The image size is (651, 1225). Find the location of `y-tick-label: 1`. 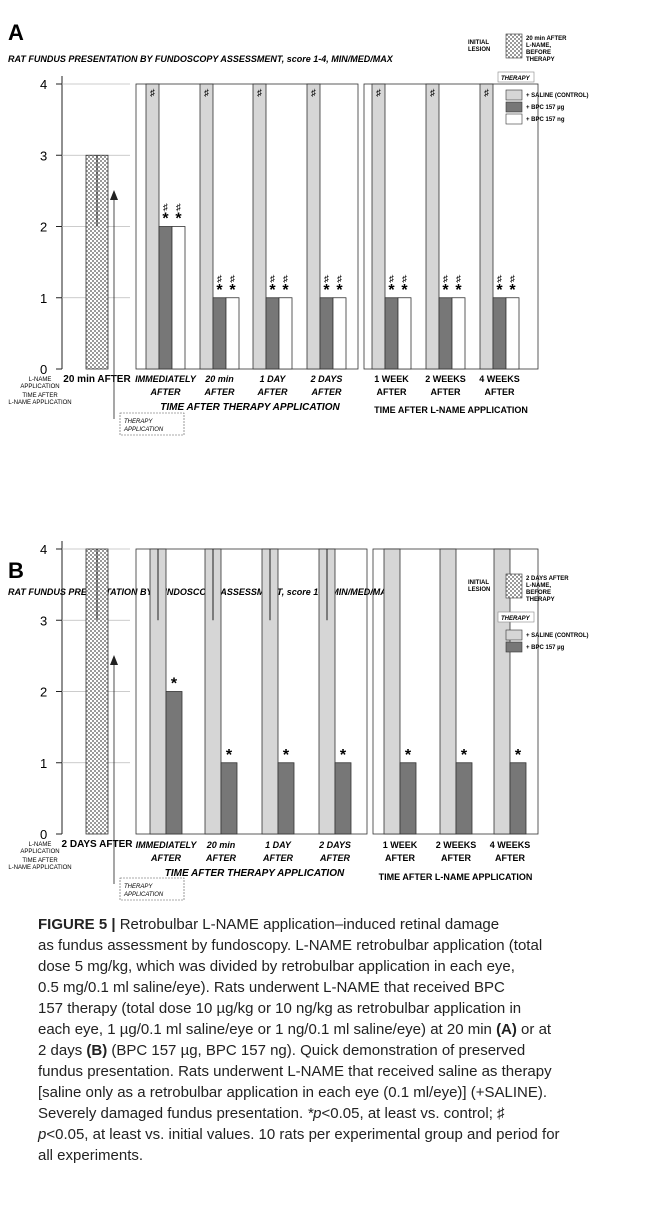

y-tick-label: 1 is located at coordinates (43, 763).